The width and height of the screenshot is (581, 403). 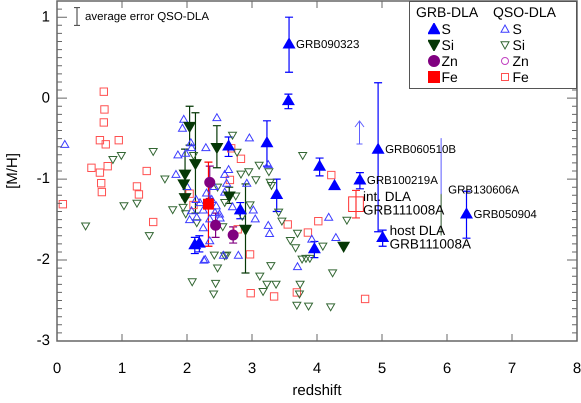 I want to click on annotation: GRB060510B, so click(x=420, y=150).